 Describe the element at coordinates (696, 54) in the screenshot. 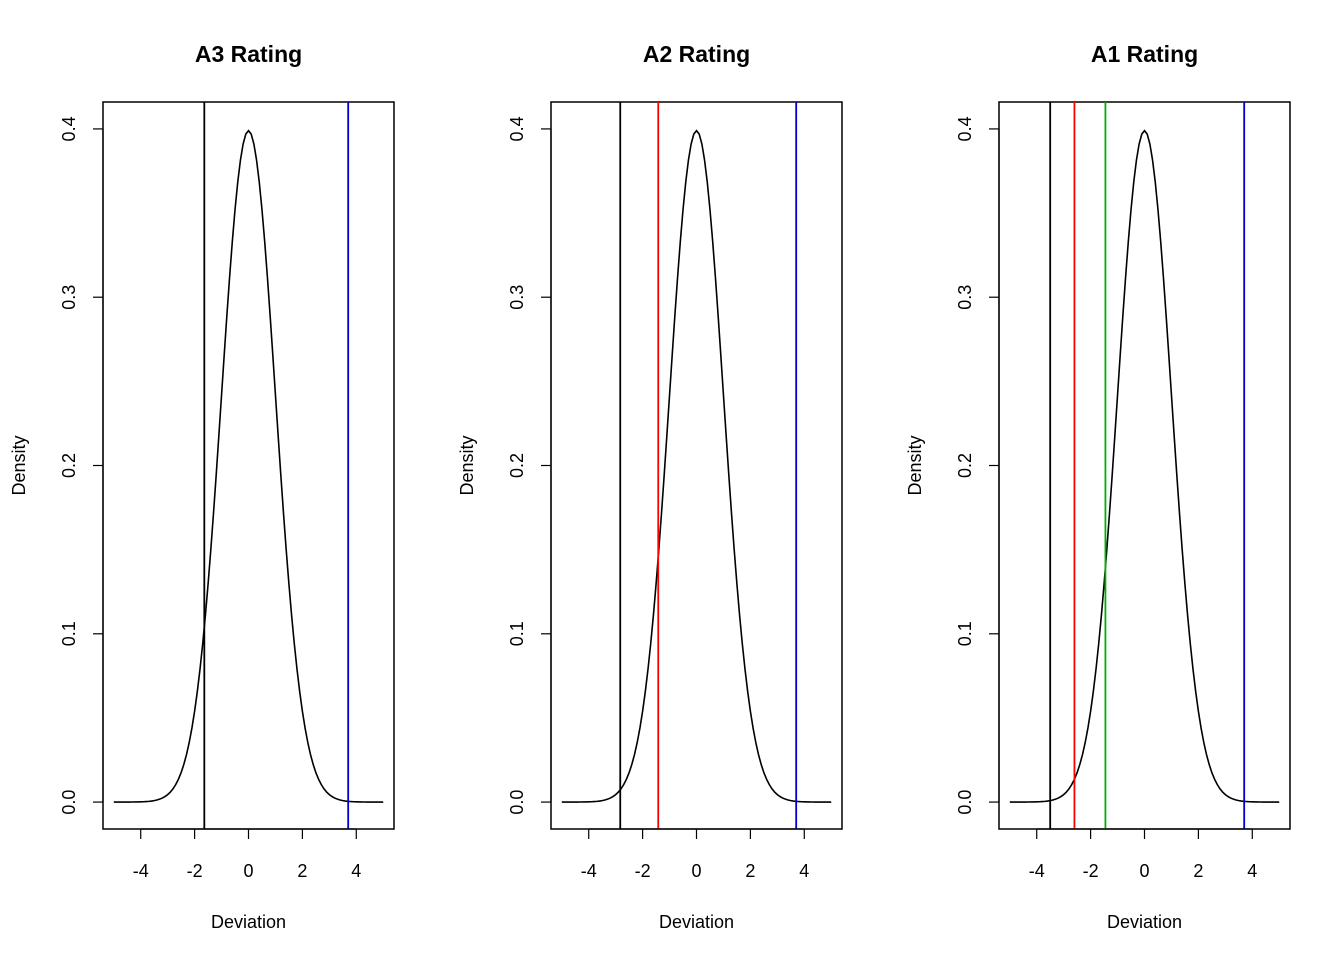

I see `chart-title: A2 Rating` at that location.